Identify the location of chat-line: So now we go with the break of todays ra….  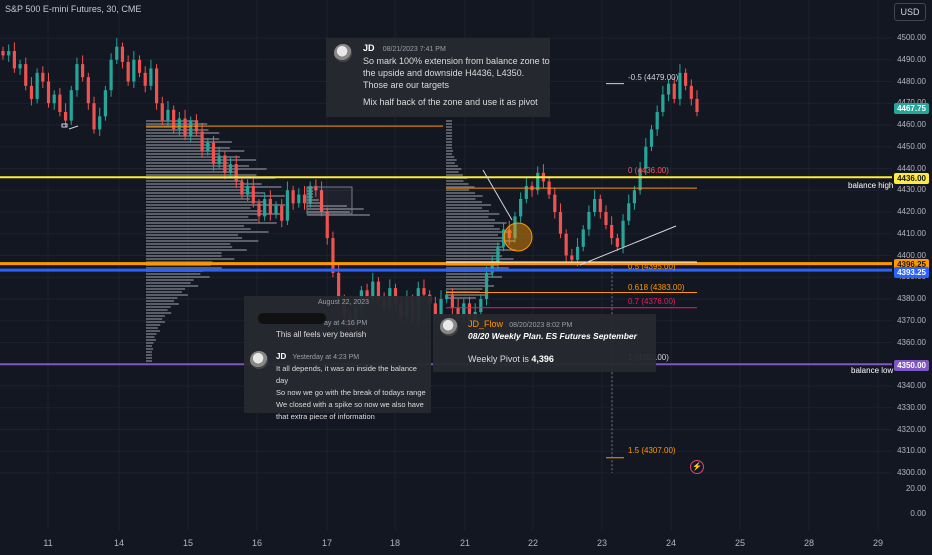
(351, 392).